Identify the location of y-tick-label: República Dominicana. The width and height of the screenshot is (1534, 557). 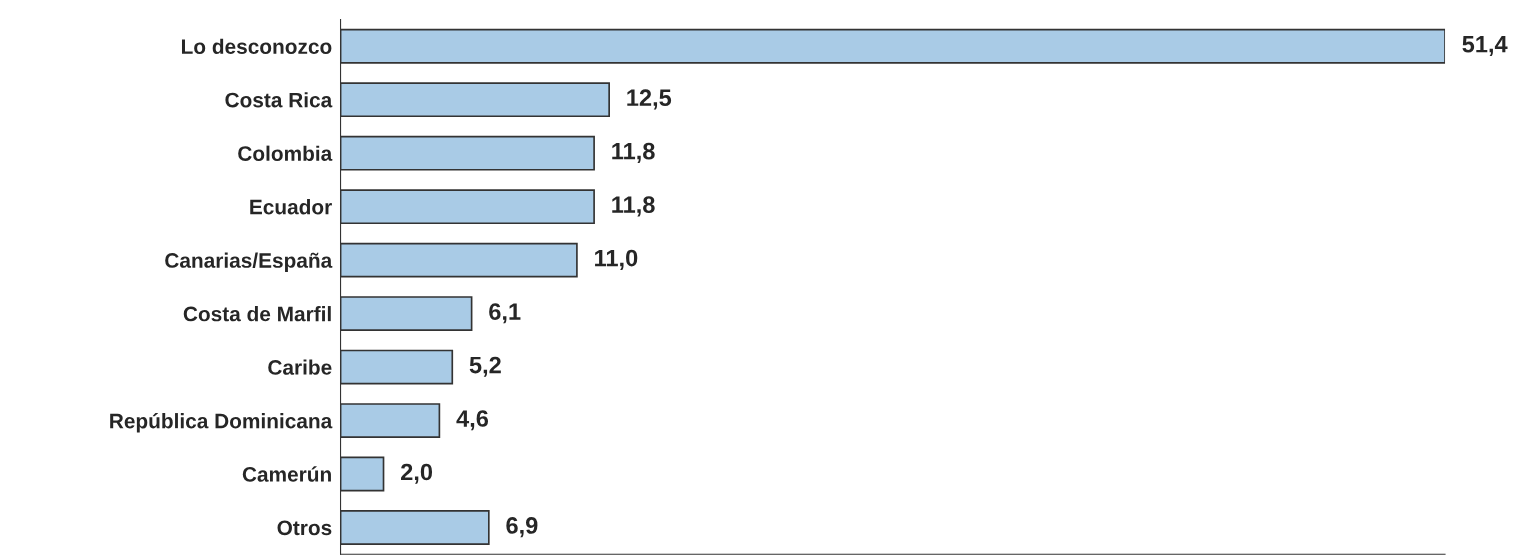
(221, 422).